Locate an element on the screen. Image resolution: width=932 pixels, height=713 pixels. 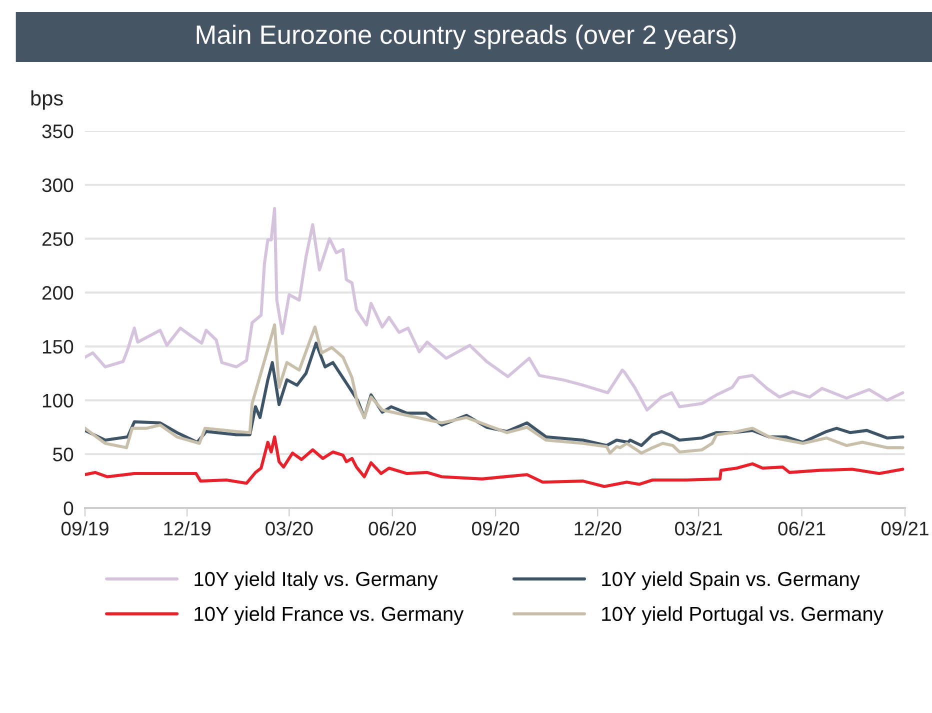
legend-label: 10Y yield France vs. Germany is located at coordinates (329, 616).